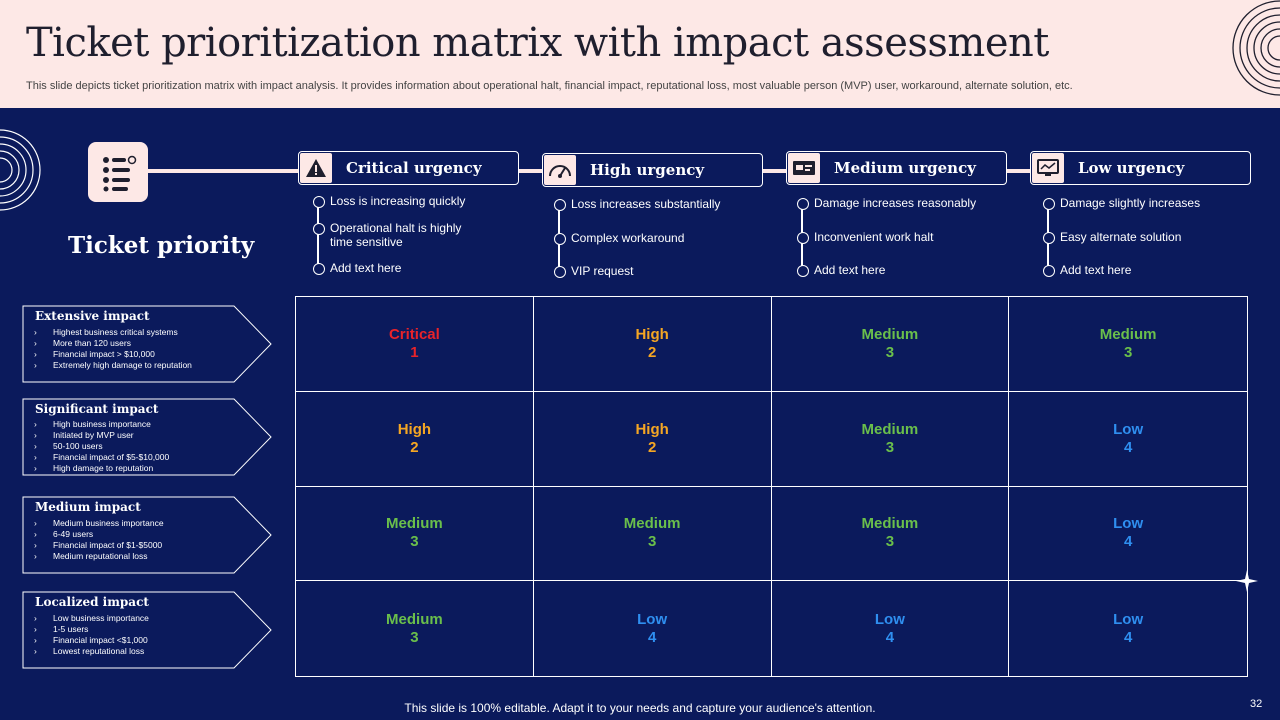 The height and width of the screenshot is (720, 1280). I want to click on matrix-cell: Critical 1, so click(415, 344).